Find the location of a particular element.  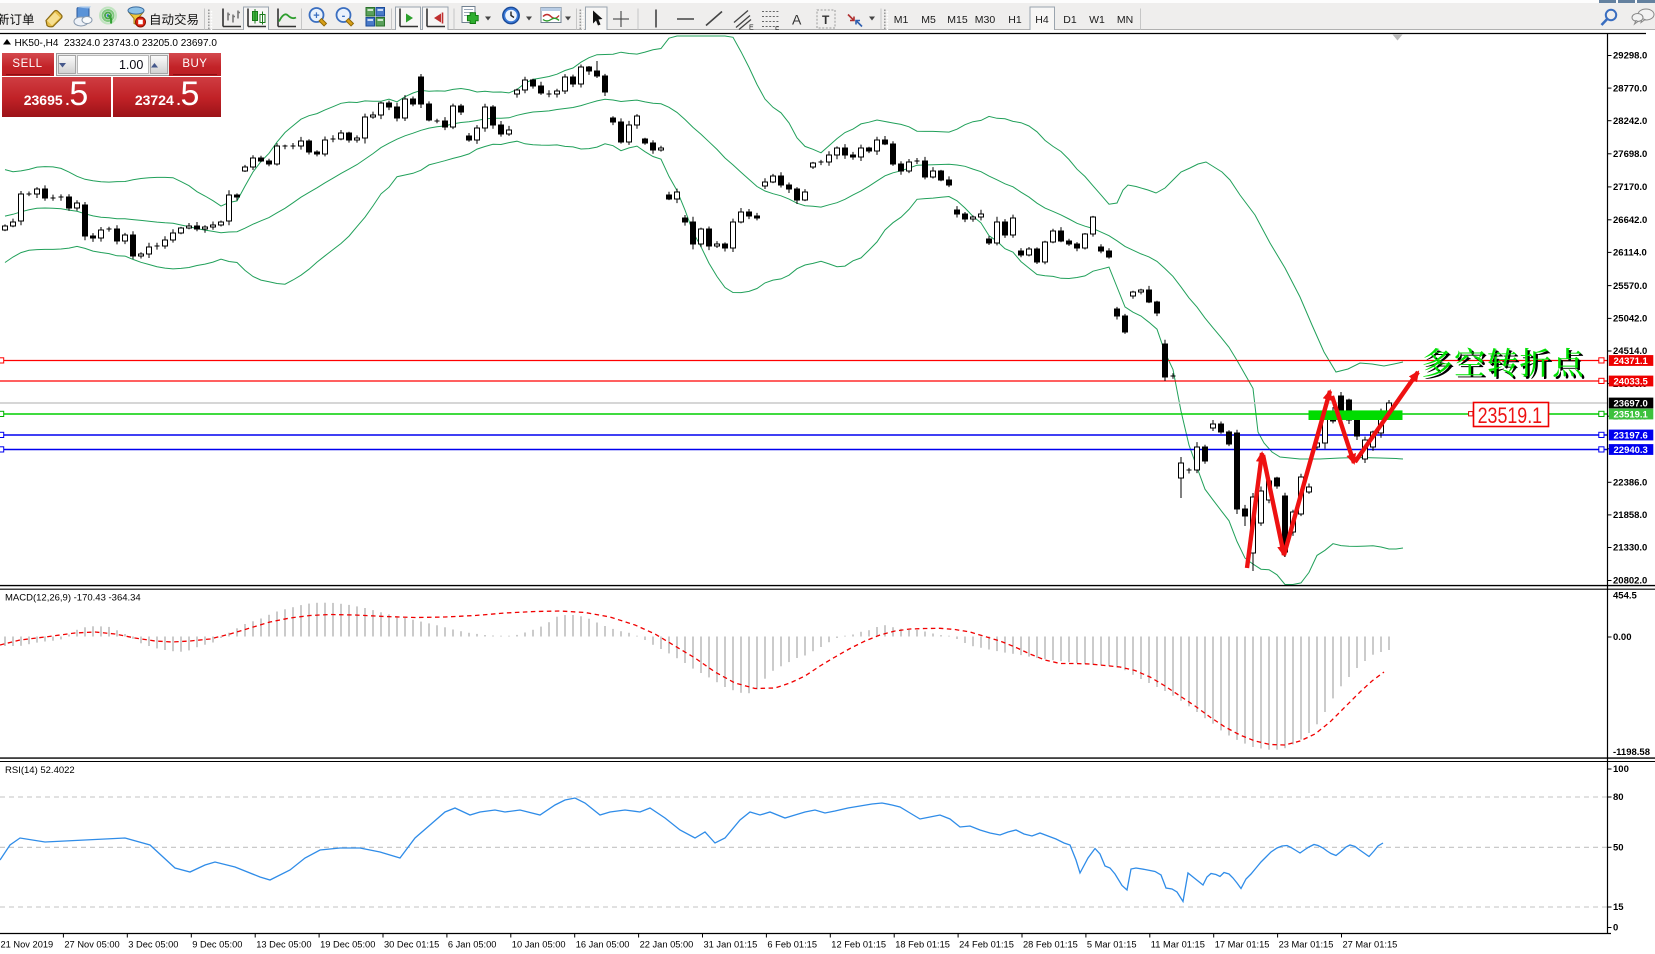

svg-text: 18 Feb 01:15 is located at coordinates (922, 945).